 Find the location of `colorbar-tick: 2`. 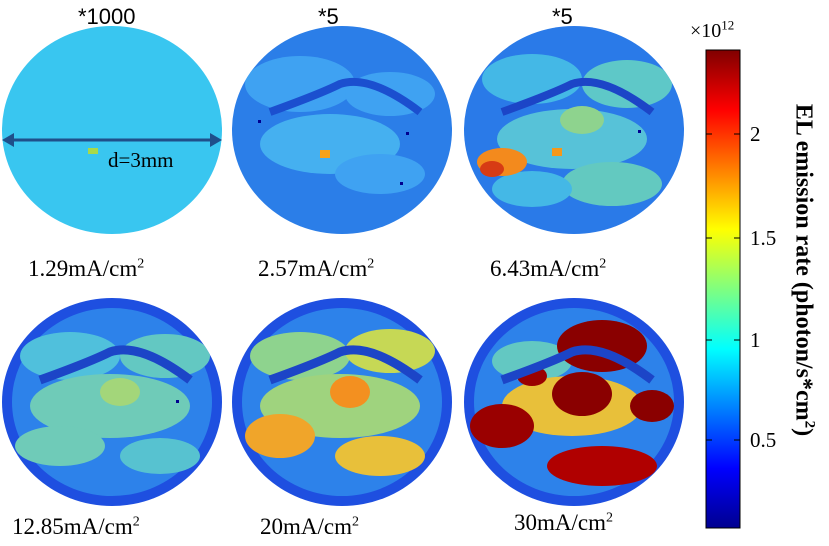

colorbar-tick: 2 is located at coordinates (755, 134).